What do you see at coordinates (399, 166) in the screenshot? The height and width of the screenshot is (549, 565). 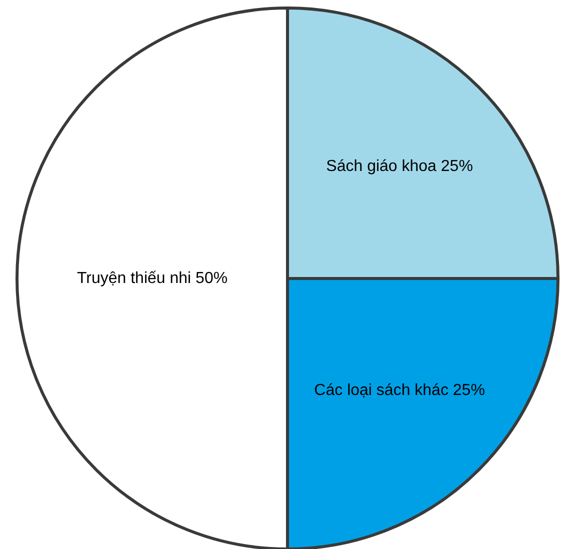 I see `slice-label: Sách giáo khoa 25%` at bounding box center [399, 166].